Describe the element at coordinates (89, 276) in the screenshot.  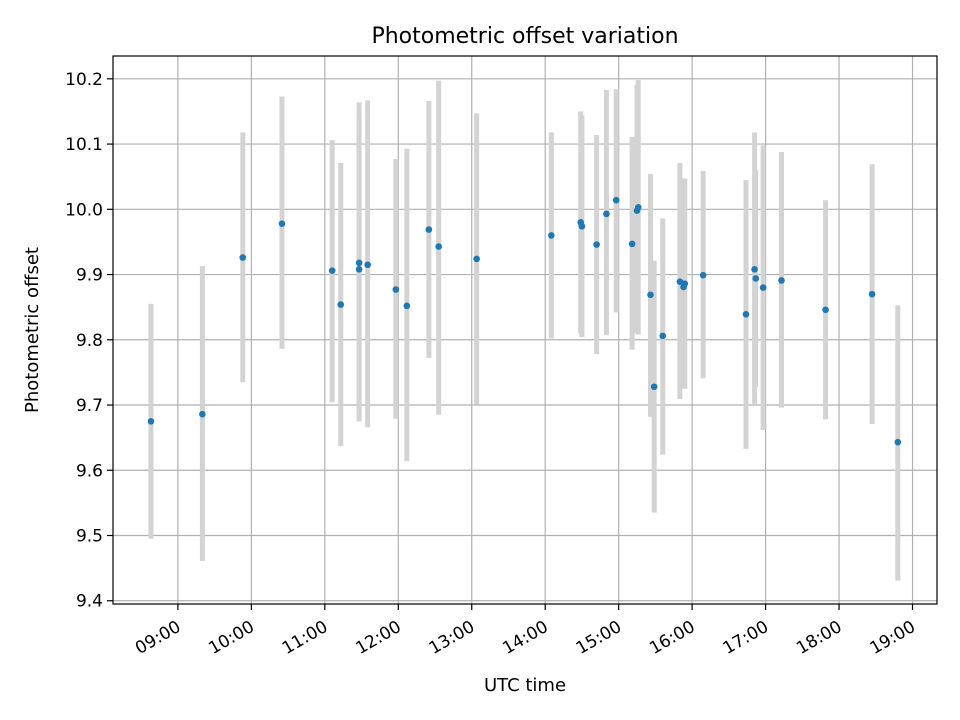
I see `y-tick-label: 9.9` at that location.